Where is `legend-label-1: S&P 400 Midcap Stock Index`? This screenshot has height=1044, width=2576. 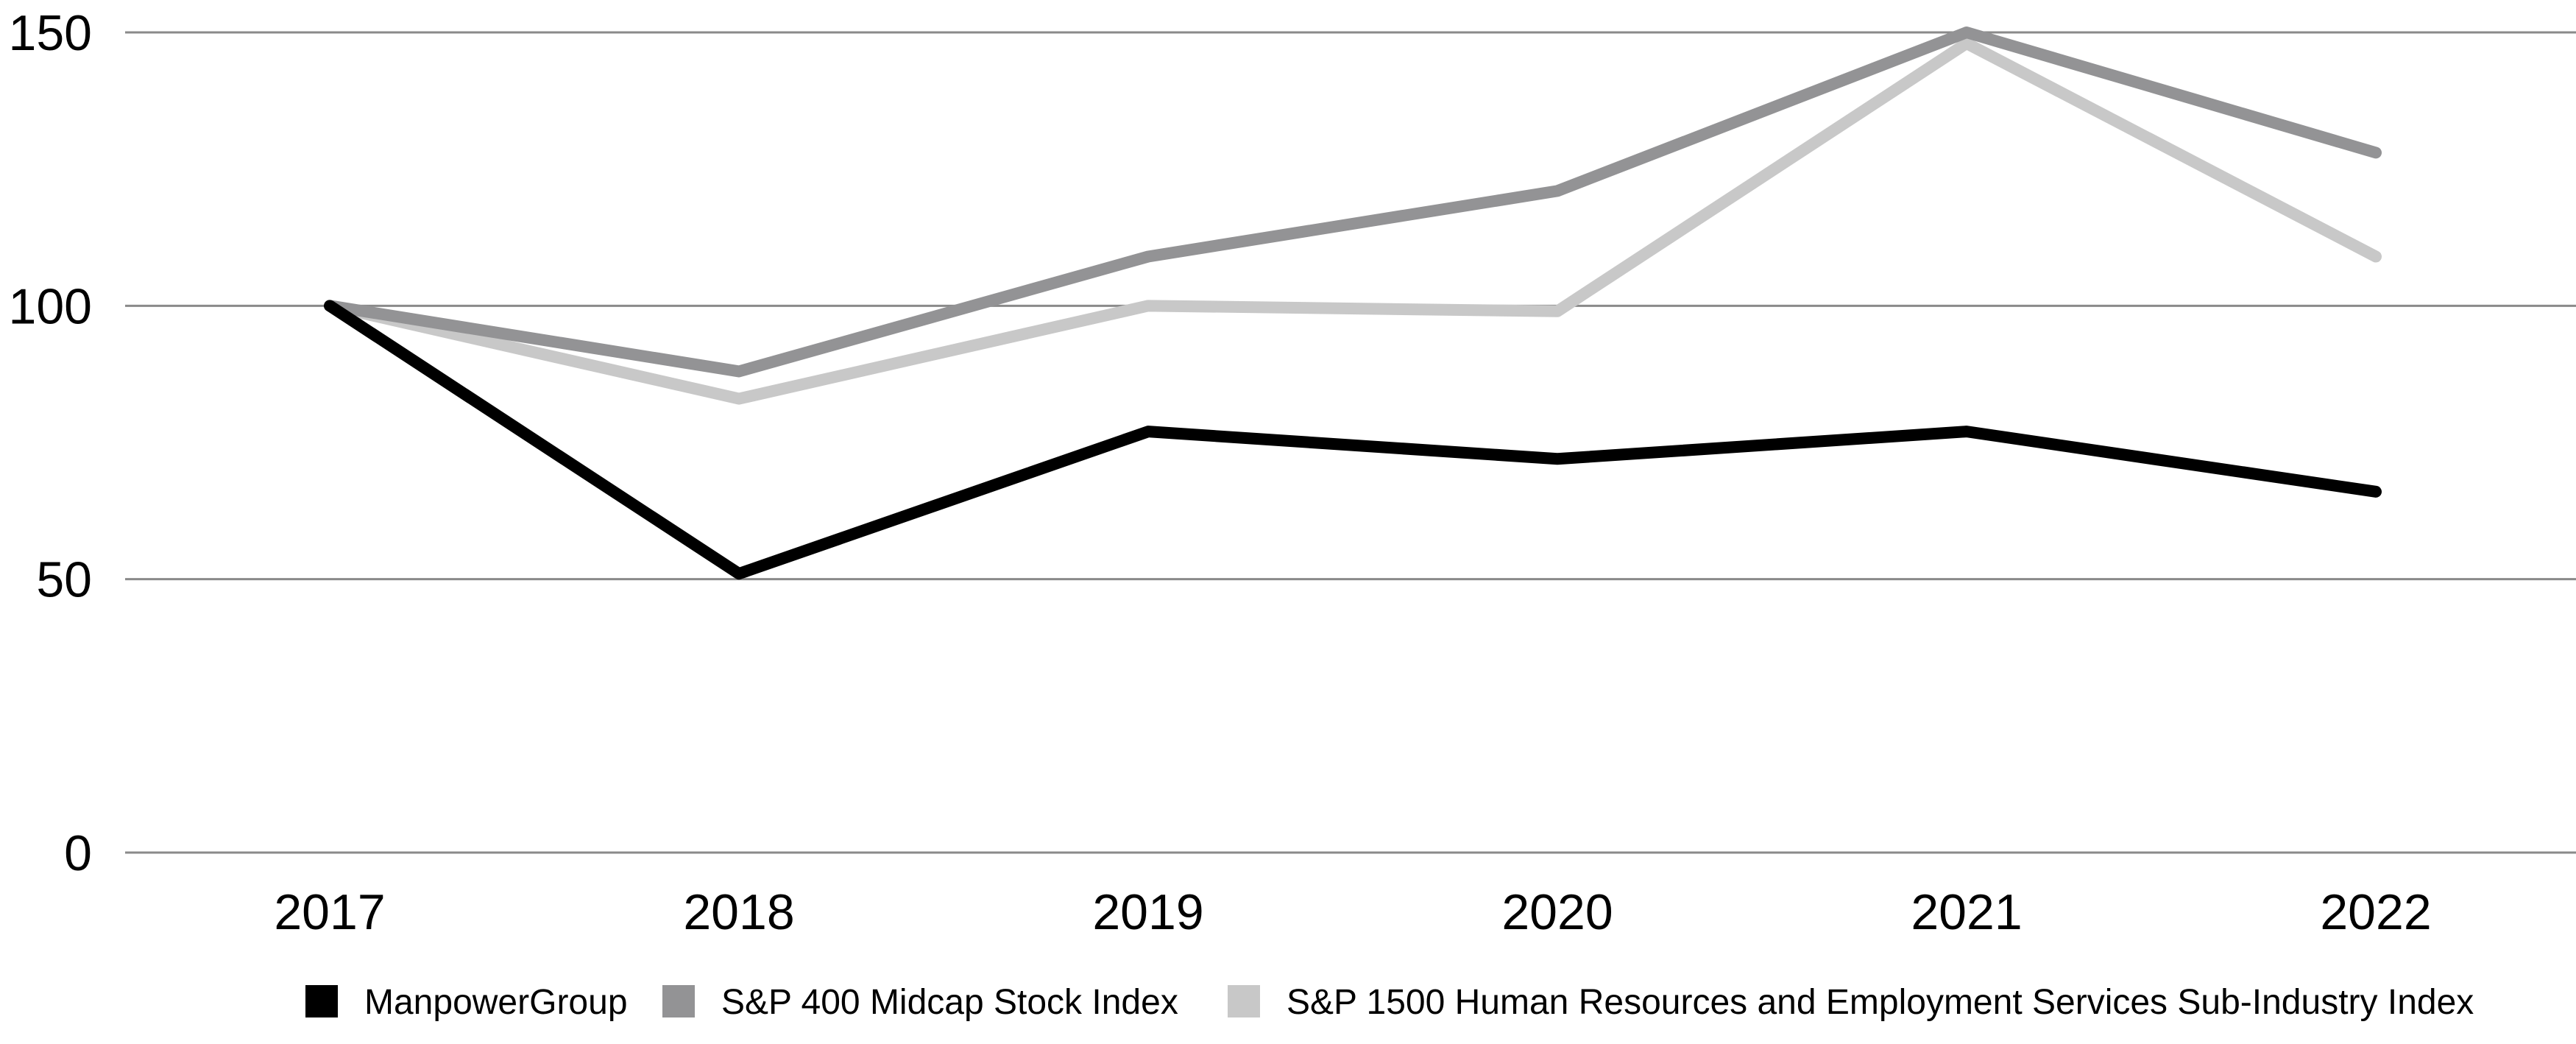
legend-label-1: S&P 400 Midcap Stock Index is located at coordinates (949, 1002).